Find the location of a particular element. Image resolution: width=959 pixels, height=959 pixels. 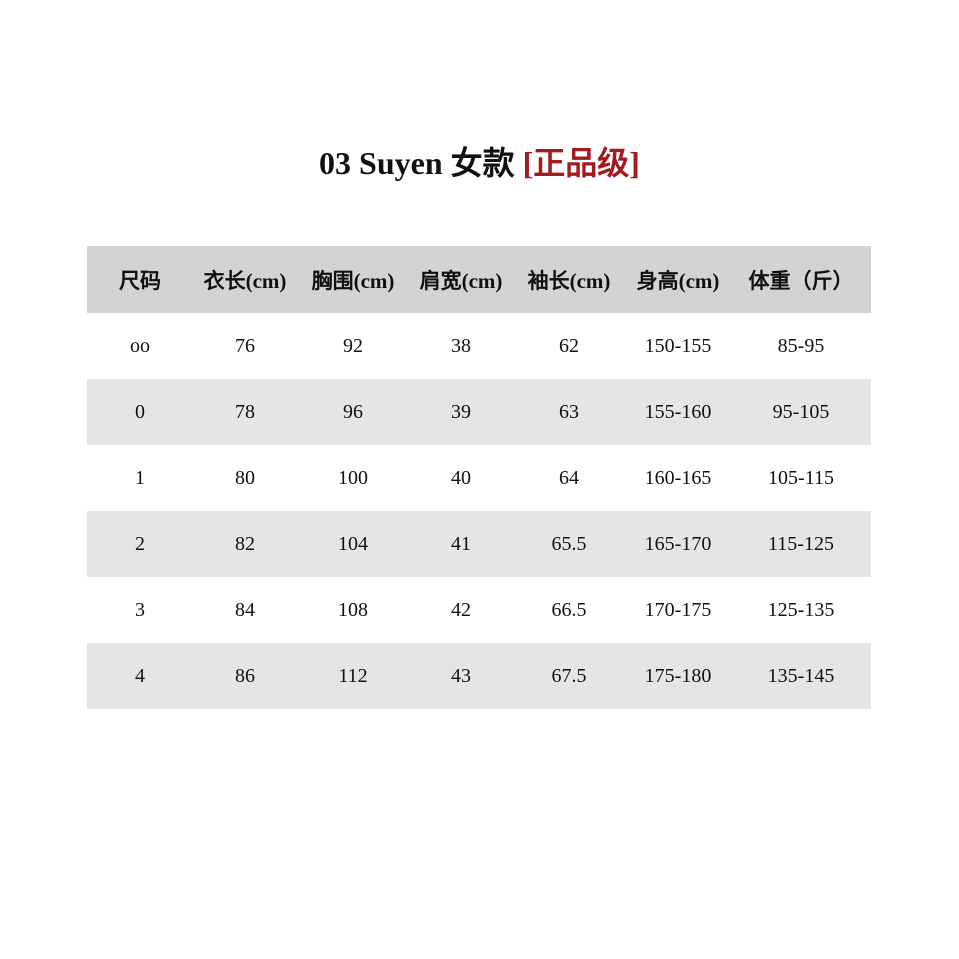

header-weight: 体重（斤） is located at coordinates (801, 279).